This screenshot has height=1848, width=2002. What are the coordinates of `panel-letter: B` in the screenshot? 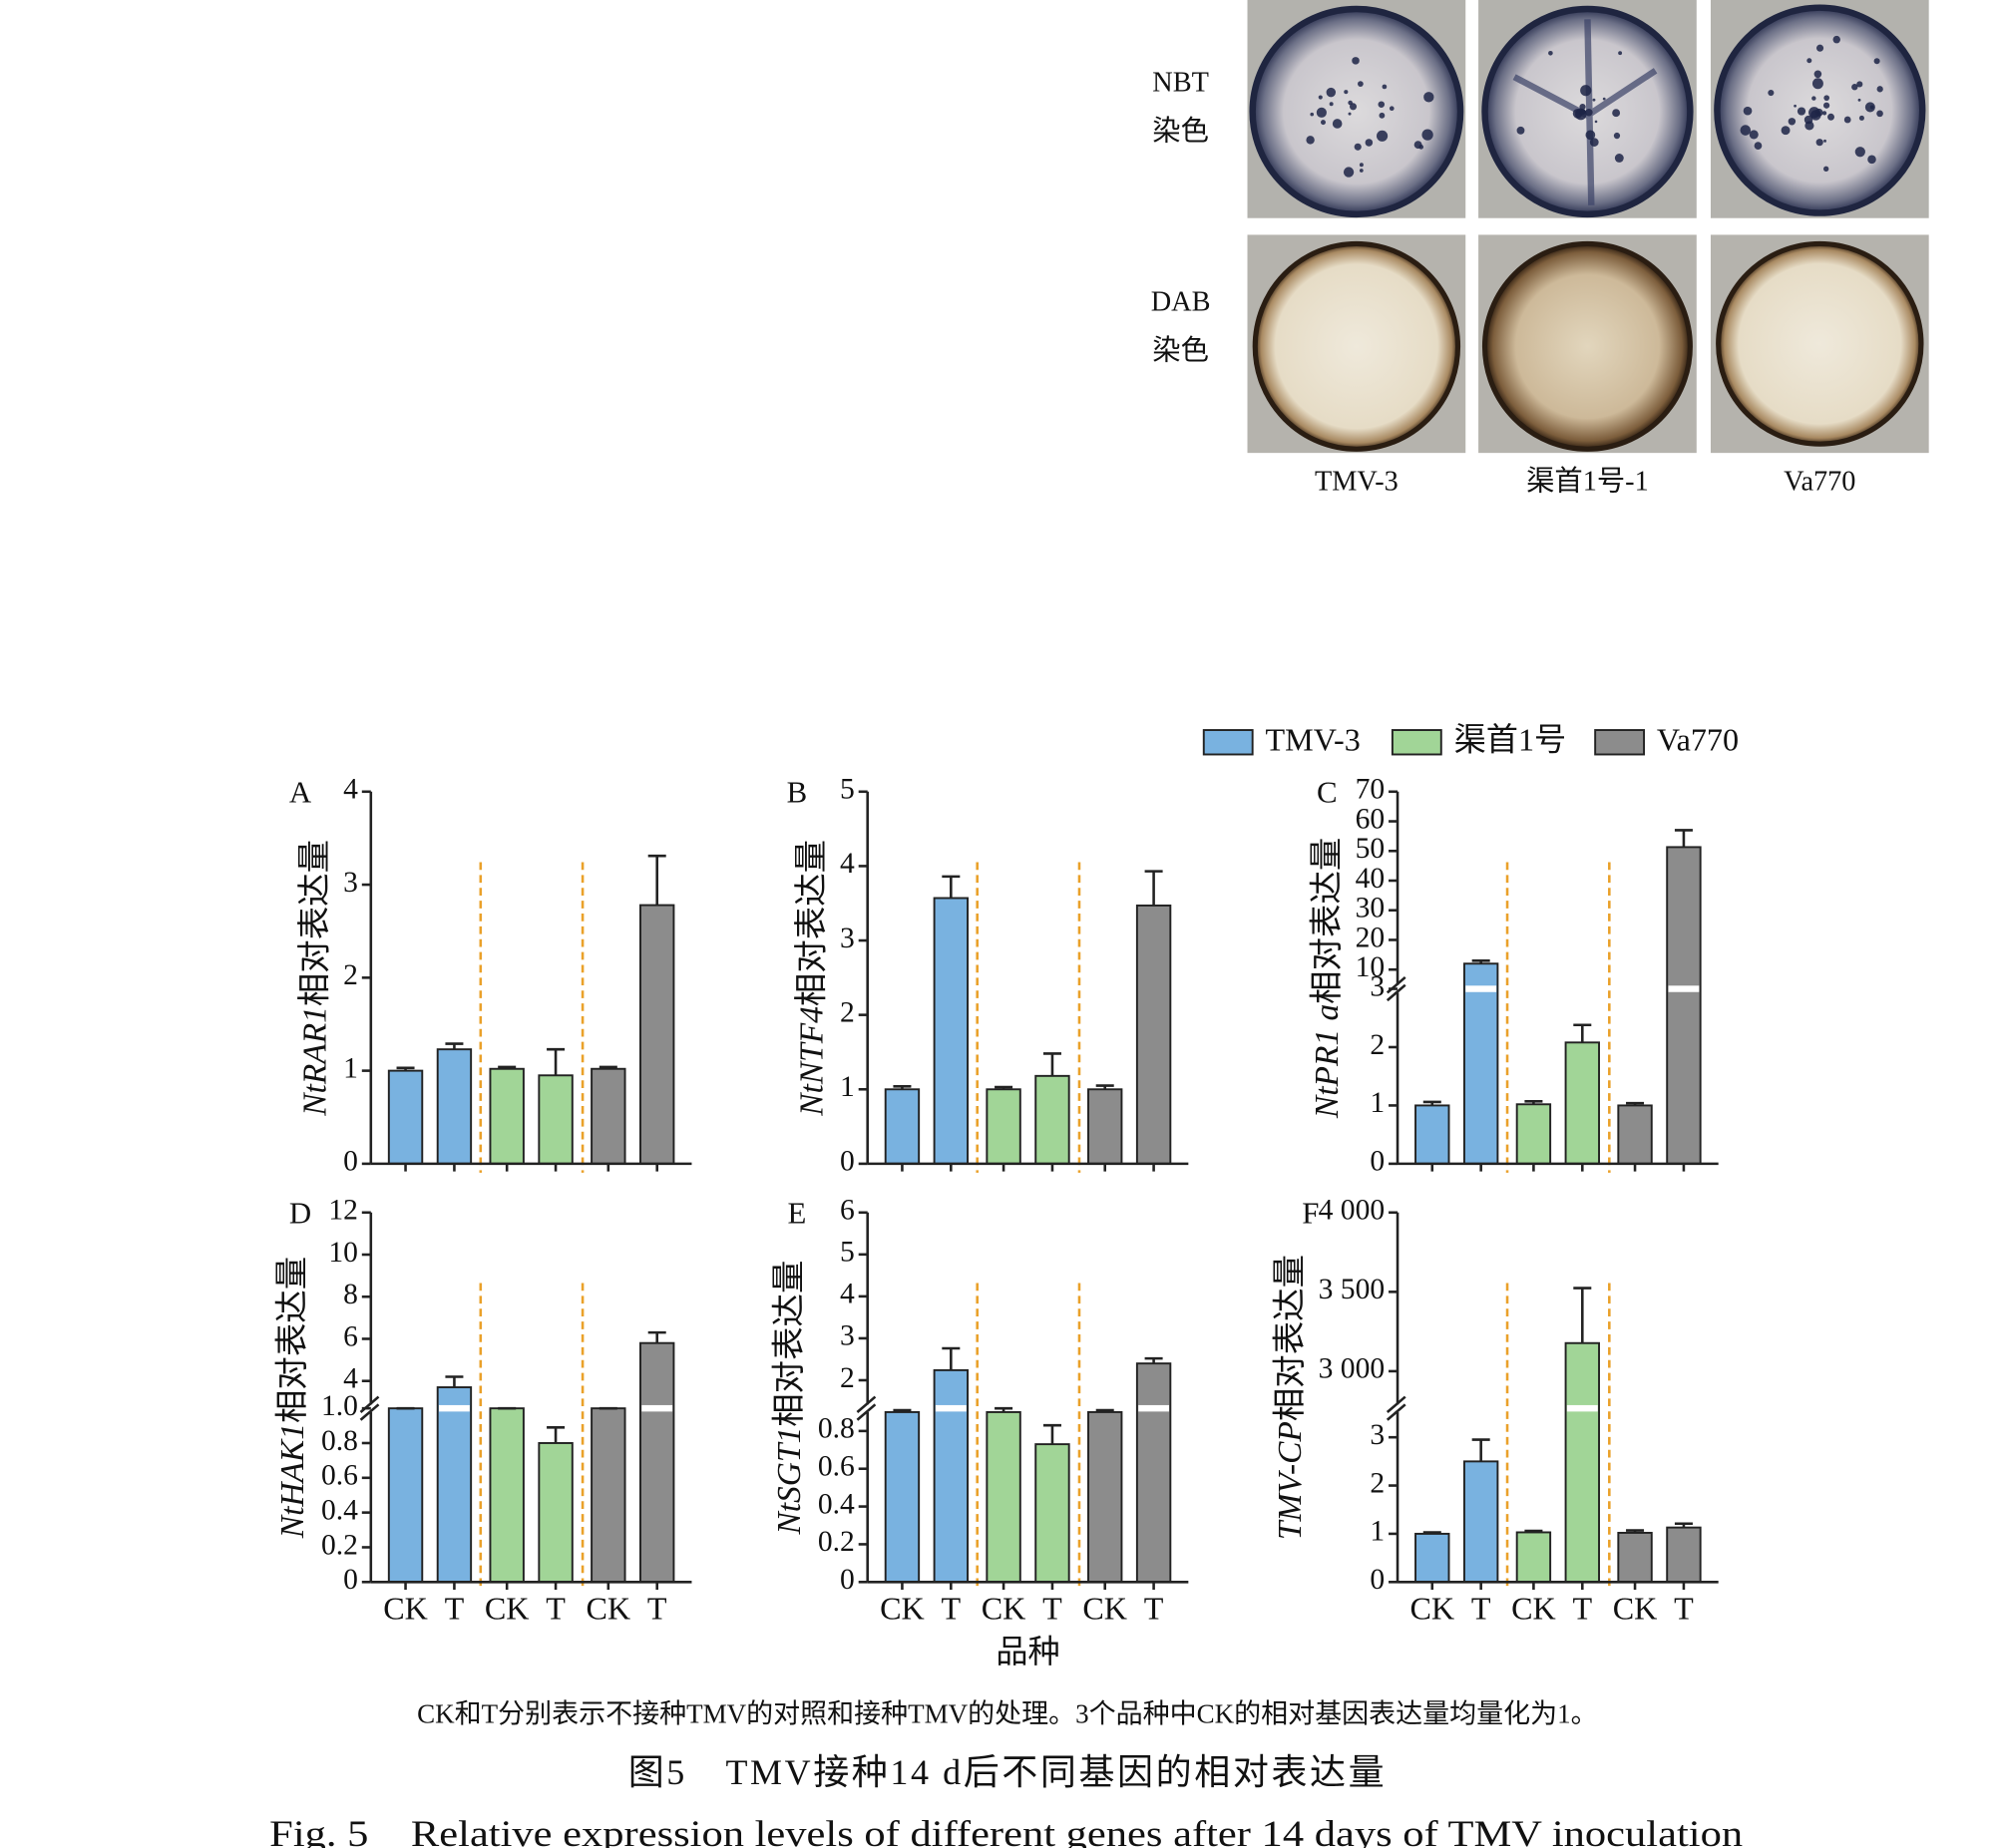 It's located at (797, 792).